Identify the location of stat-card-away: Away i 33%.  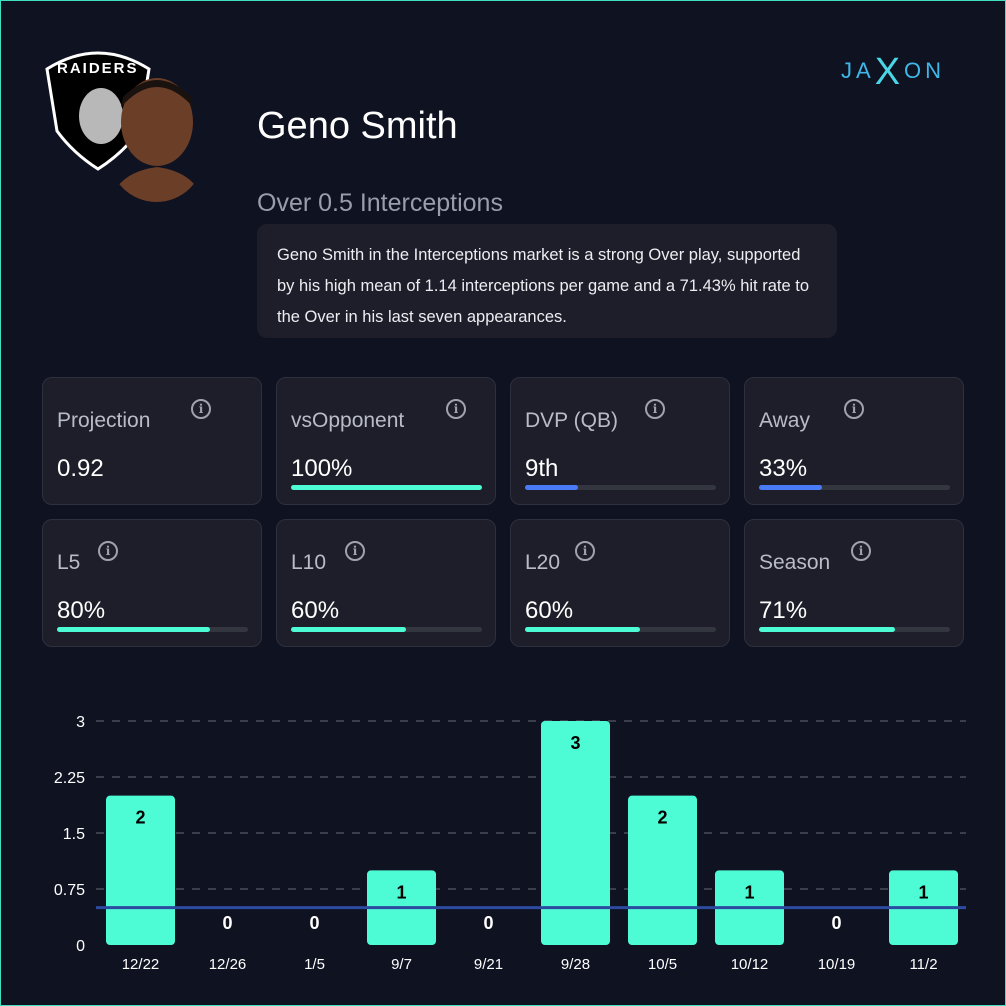
(854, 441).